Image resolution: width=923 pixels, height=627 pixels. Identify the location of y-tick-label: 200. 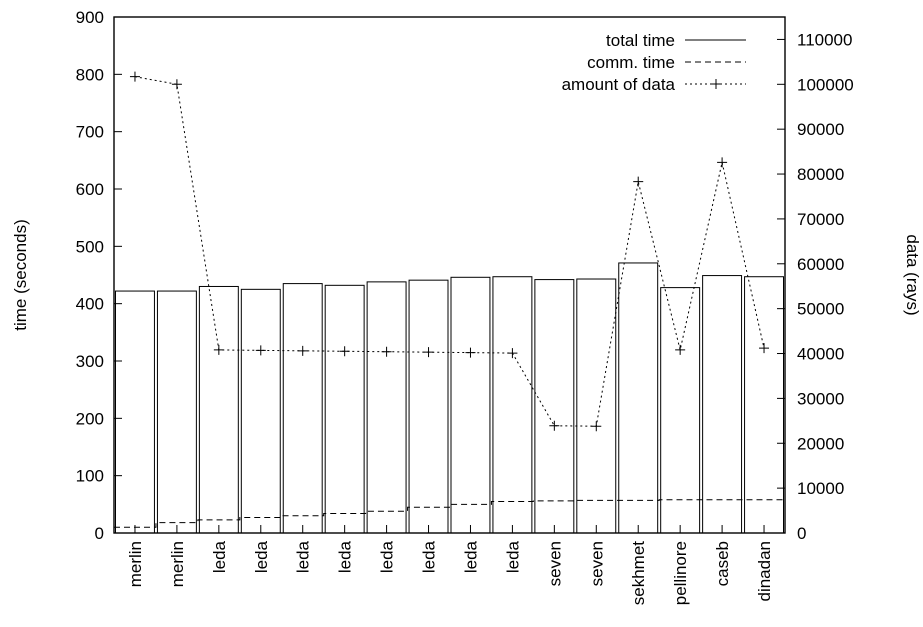
(90, 418).